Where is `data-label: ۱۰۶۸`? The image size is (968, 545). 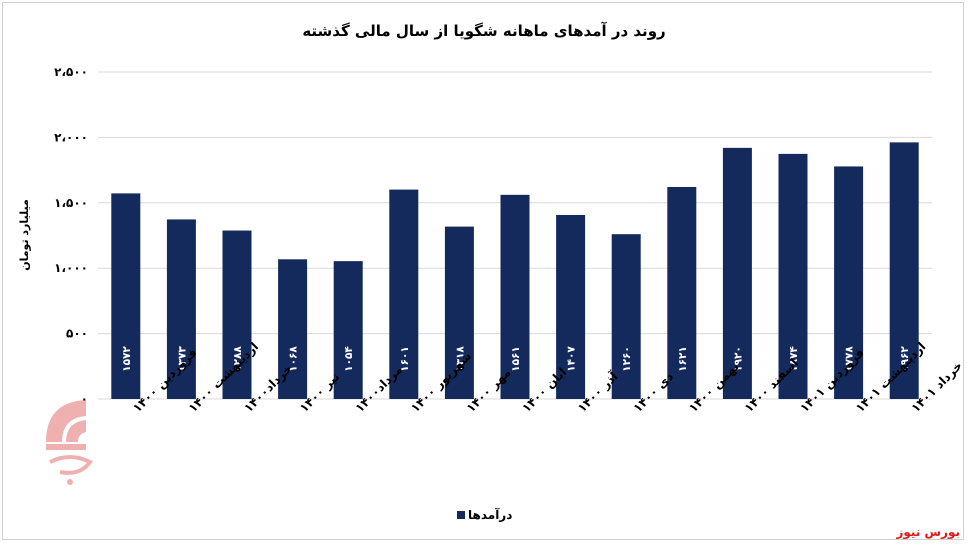 data-label: ۱۰۶۸ is located at coordinates (294, 359).